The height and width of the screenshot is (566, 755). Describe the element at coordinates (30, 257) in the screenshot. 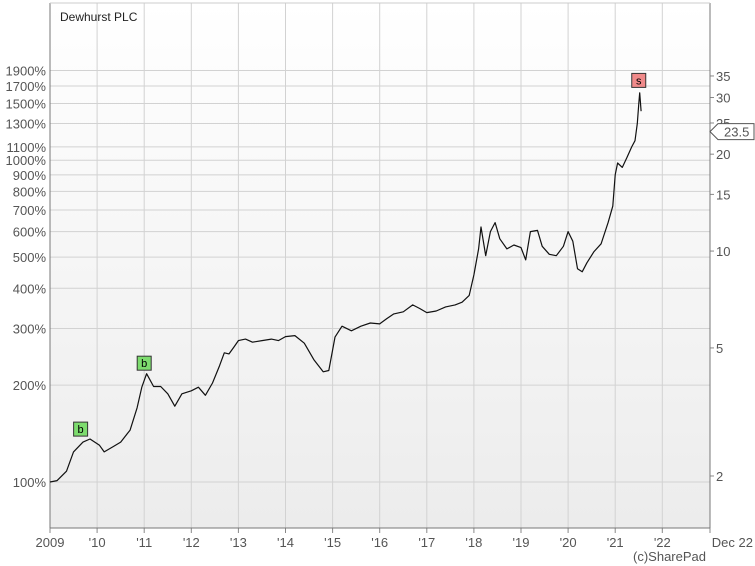

I see `left-axis-label: 500%` at that location.